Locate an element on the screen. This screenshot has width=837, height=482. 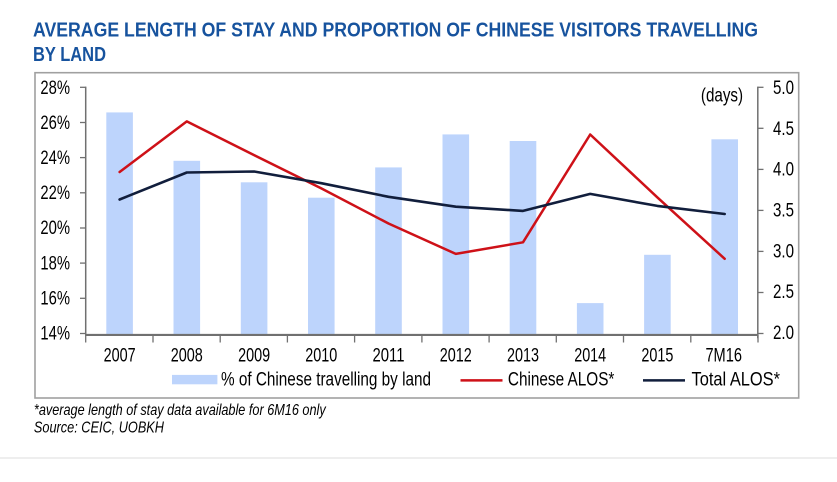
svg-text: 2007 is located at coordinates (120, 355).